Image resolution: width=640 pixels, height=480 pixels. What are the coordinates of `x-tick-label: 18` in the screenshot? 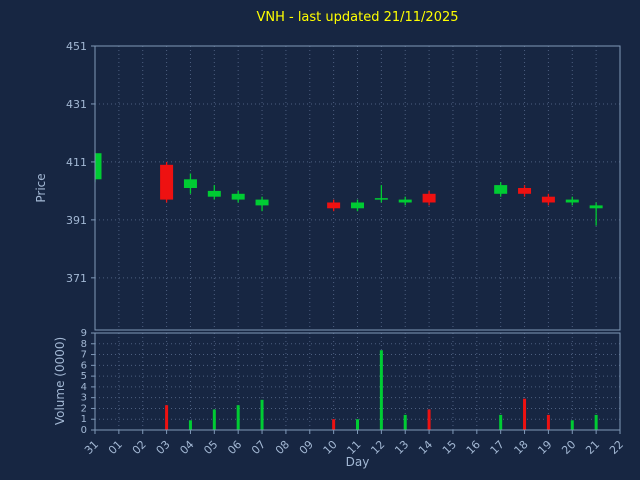 It's located at (521, 447).